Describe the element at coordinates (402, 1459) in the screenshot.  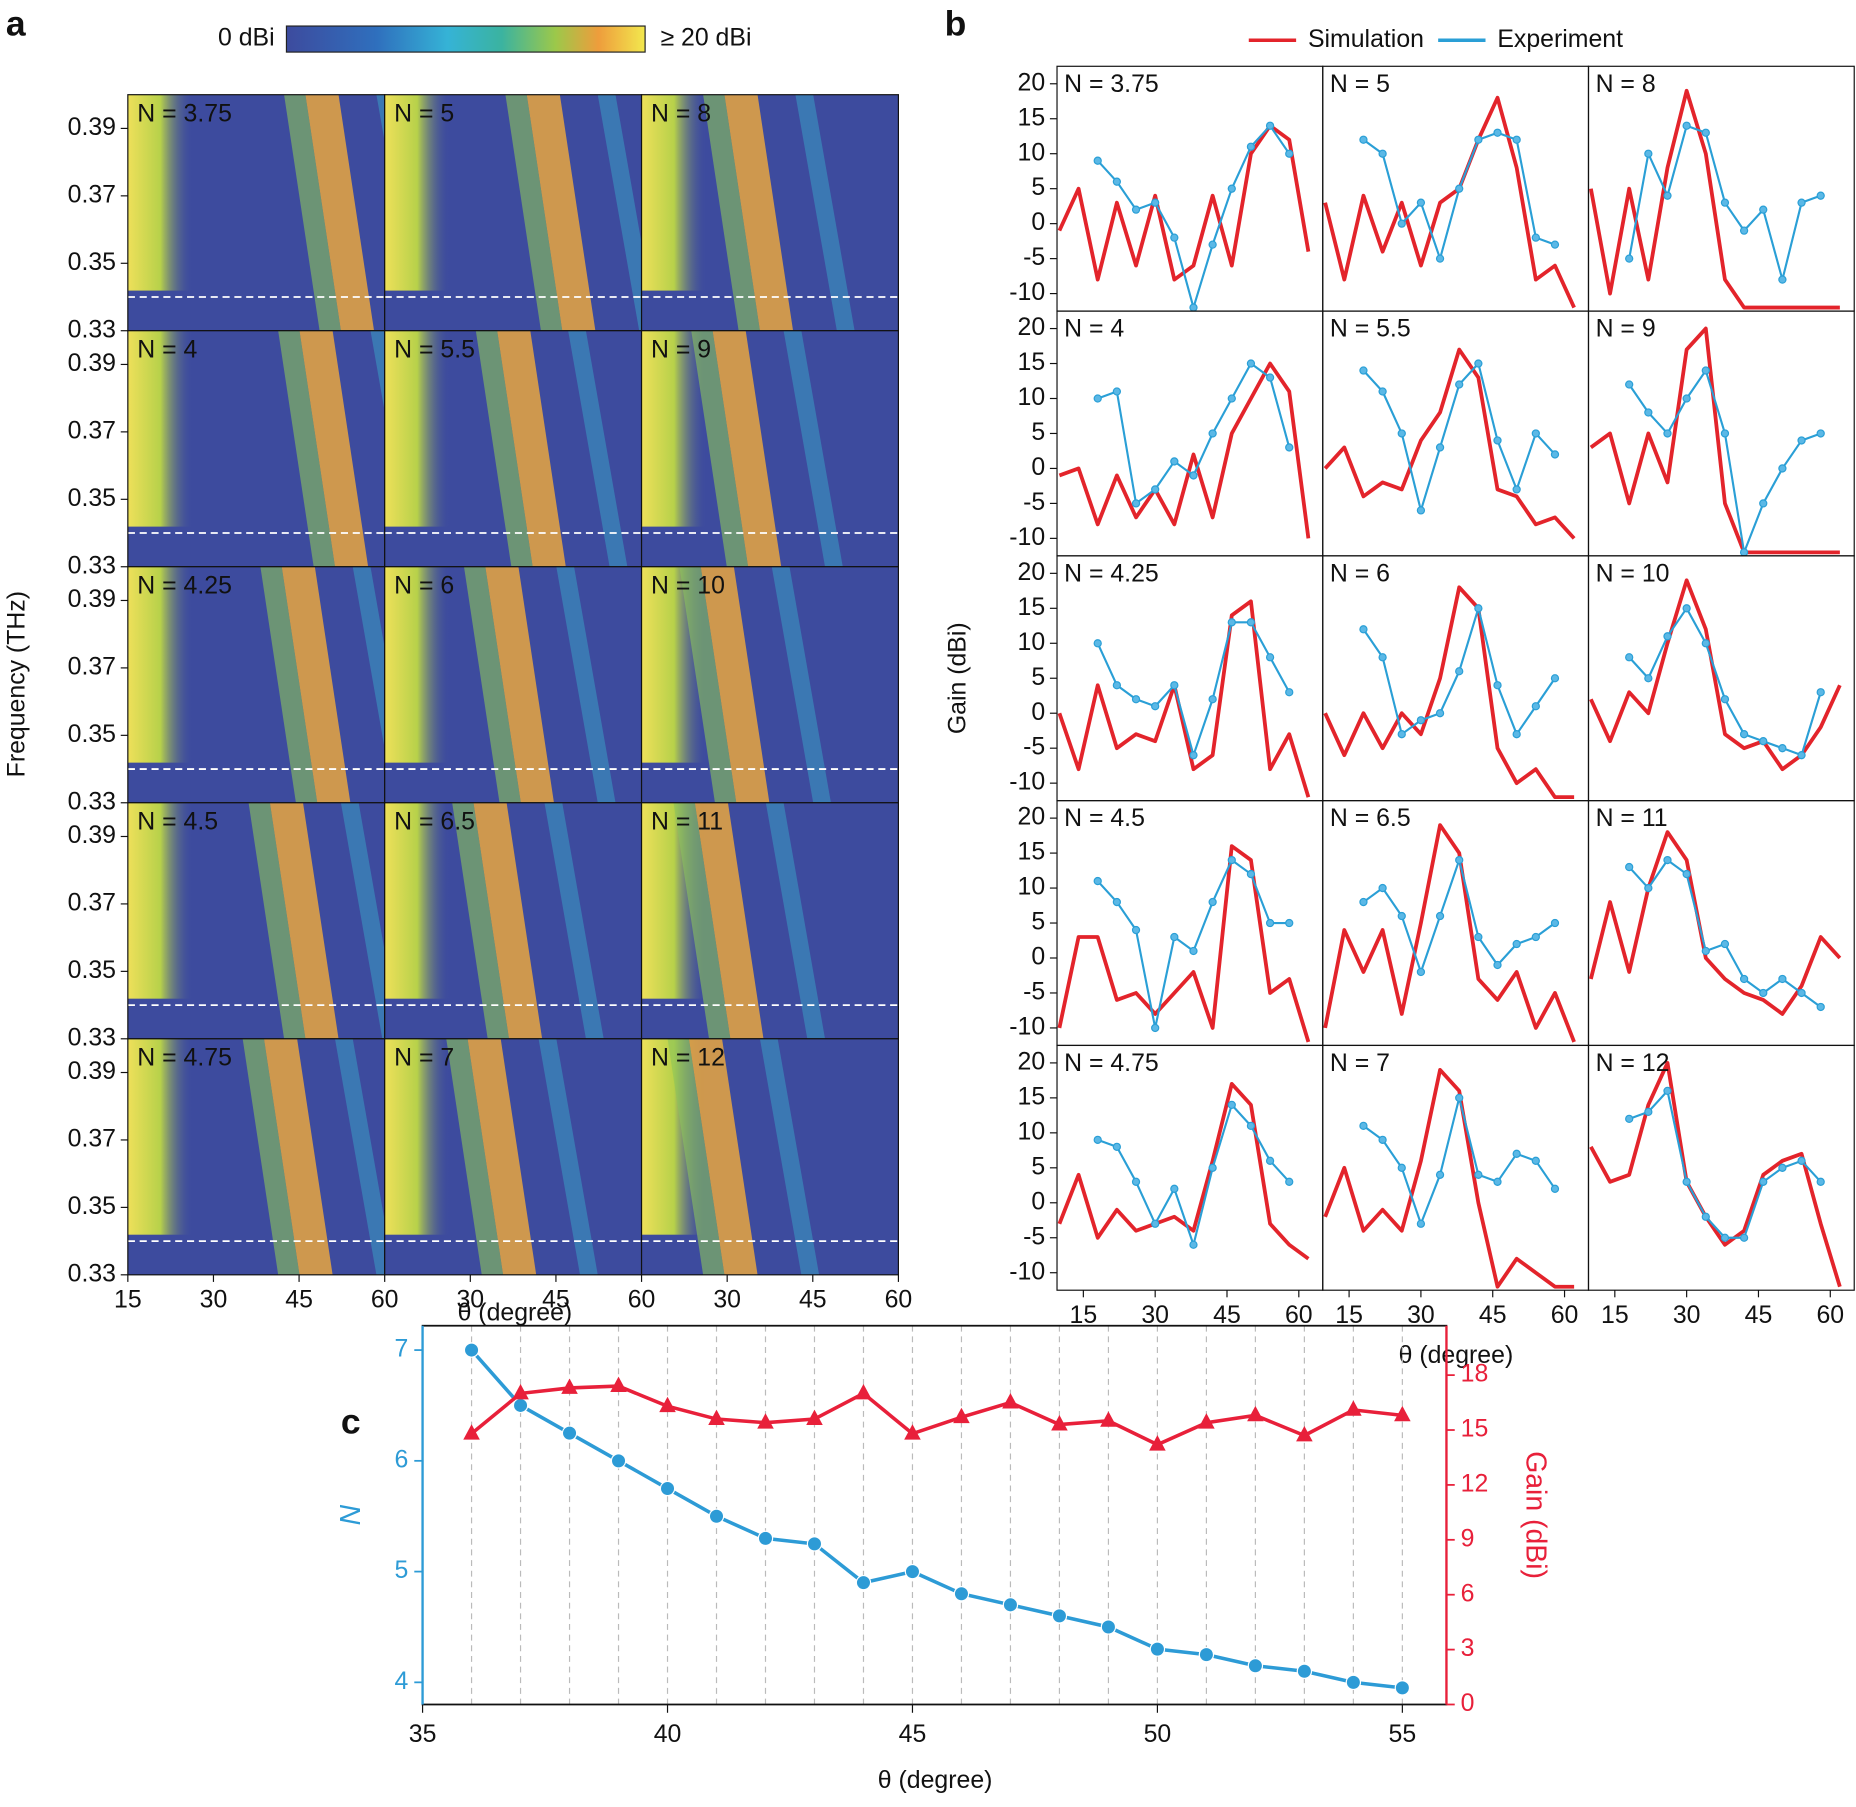
I see `y-tick-label: 6` at that location.